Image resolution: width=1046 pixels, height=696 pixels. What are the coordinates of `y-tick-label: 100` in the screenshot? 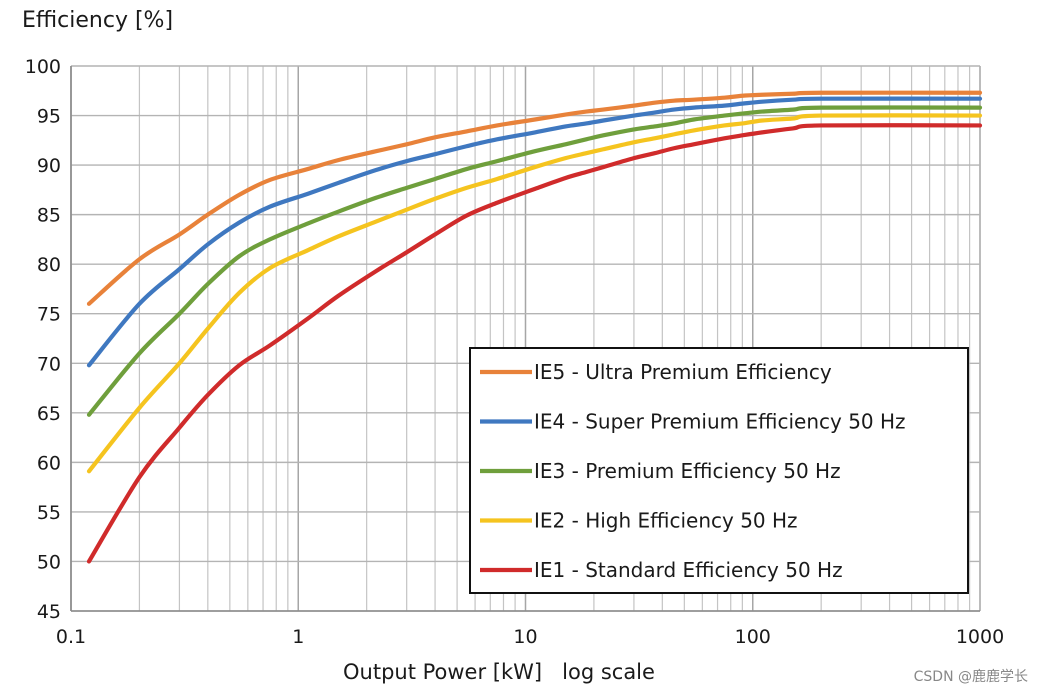 It's located at (43, 67).